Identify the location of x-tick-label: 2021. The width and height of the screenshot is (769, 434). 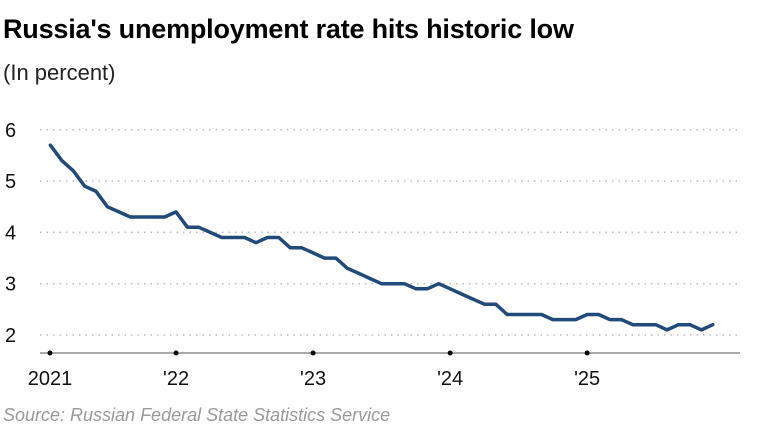
(50, 379).